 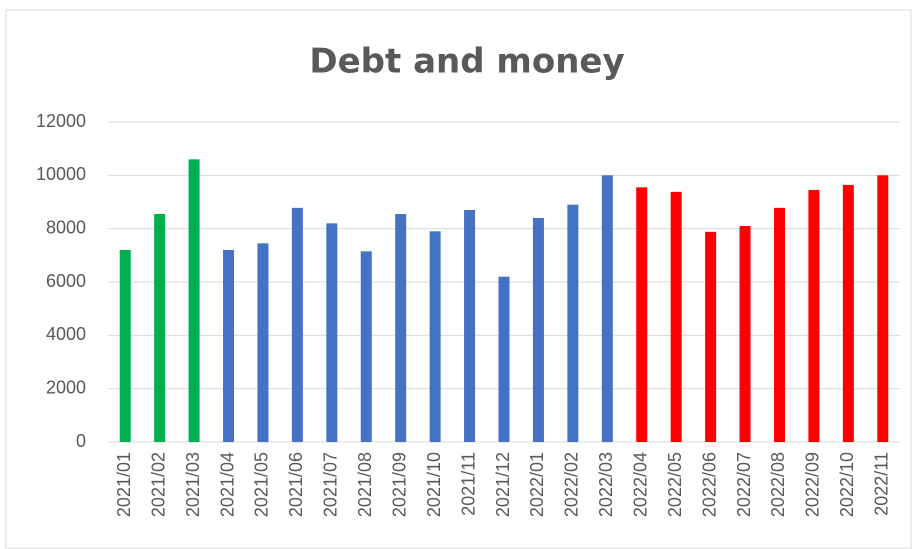 What do you see at coordinates (572, 484) in the screenshot?
I see `x-tick-label: 2022/02` at bounding box center [572, 484].